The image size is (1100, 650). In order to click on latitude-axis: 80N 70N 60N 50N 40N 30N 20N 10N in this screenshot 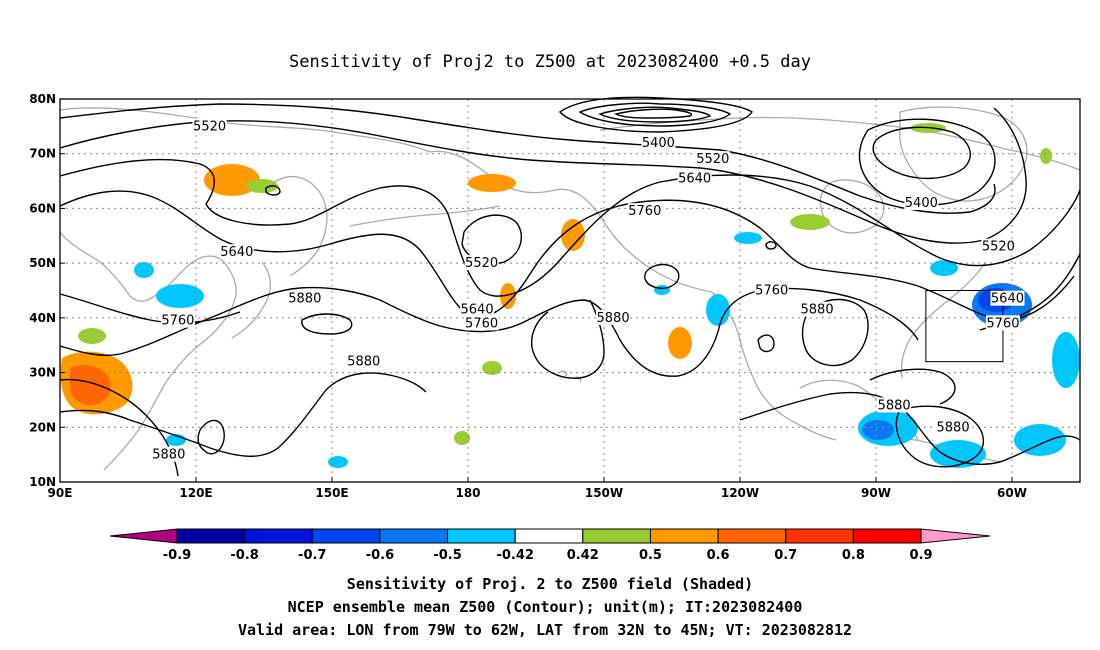, I will do `click(47, 290)`.